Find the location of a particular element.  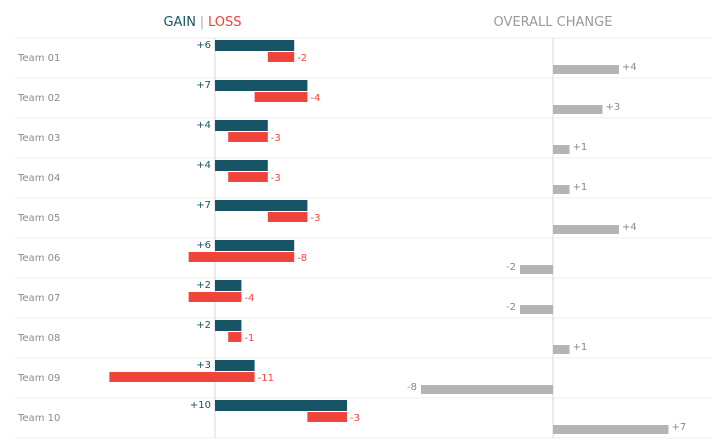

team-label: Team 09 is located at coordinates (38, 378).